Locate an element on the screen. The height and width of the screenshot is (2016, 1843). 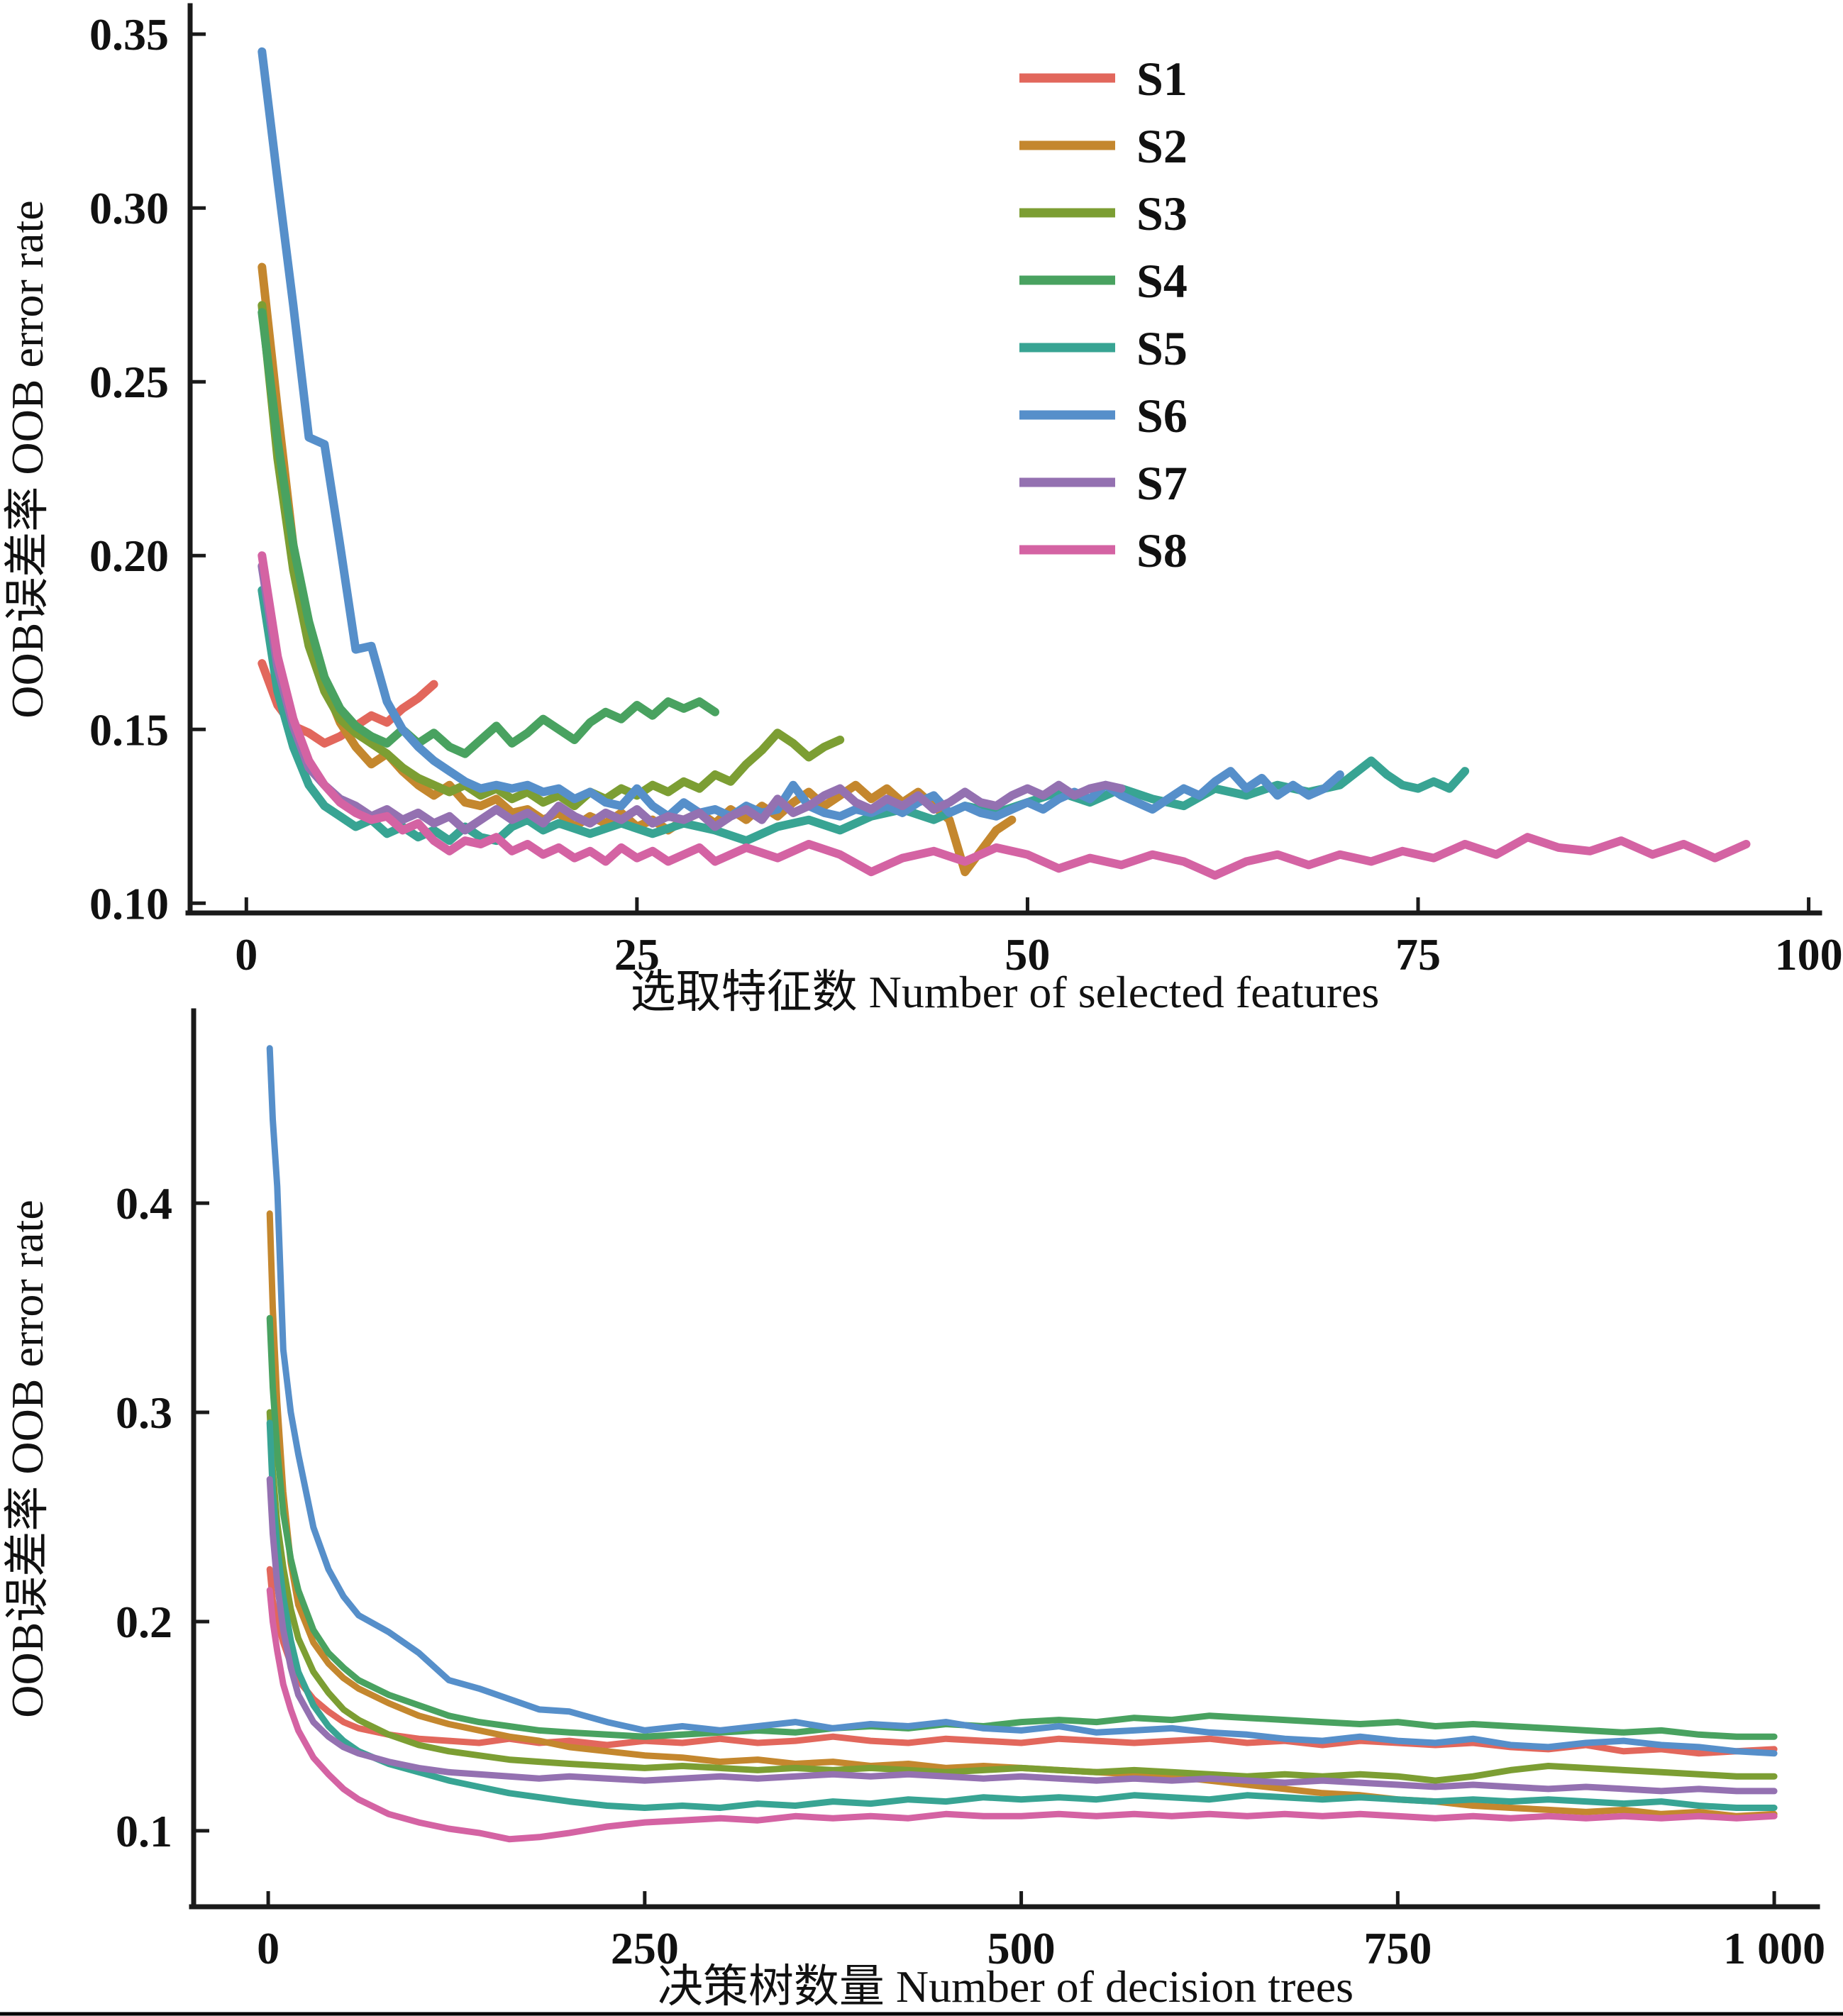
x-axis-title: 选取特征数 Number of selected features is located at coordinates (1005, 992).